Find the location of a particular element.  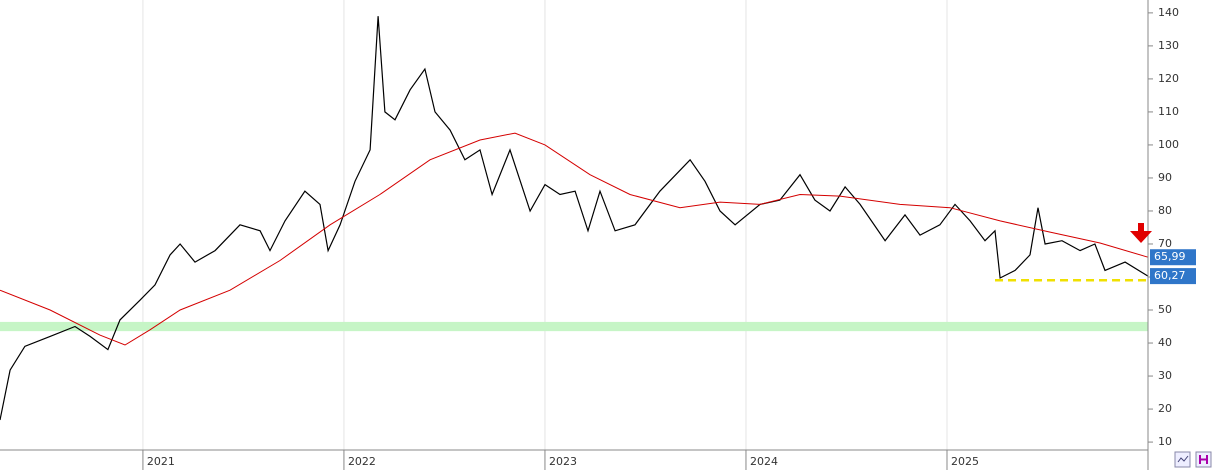

price-label: 60,27 is located at coordinates (1170, 275).